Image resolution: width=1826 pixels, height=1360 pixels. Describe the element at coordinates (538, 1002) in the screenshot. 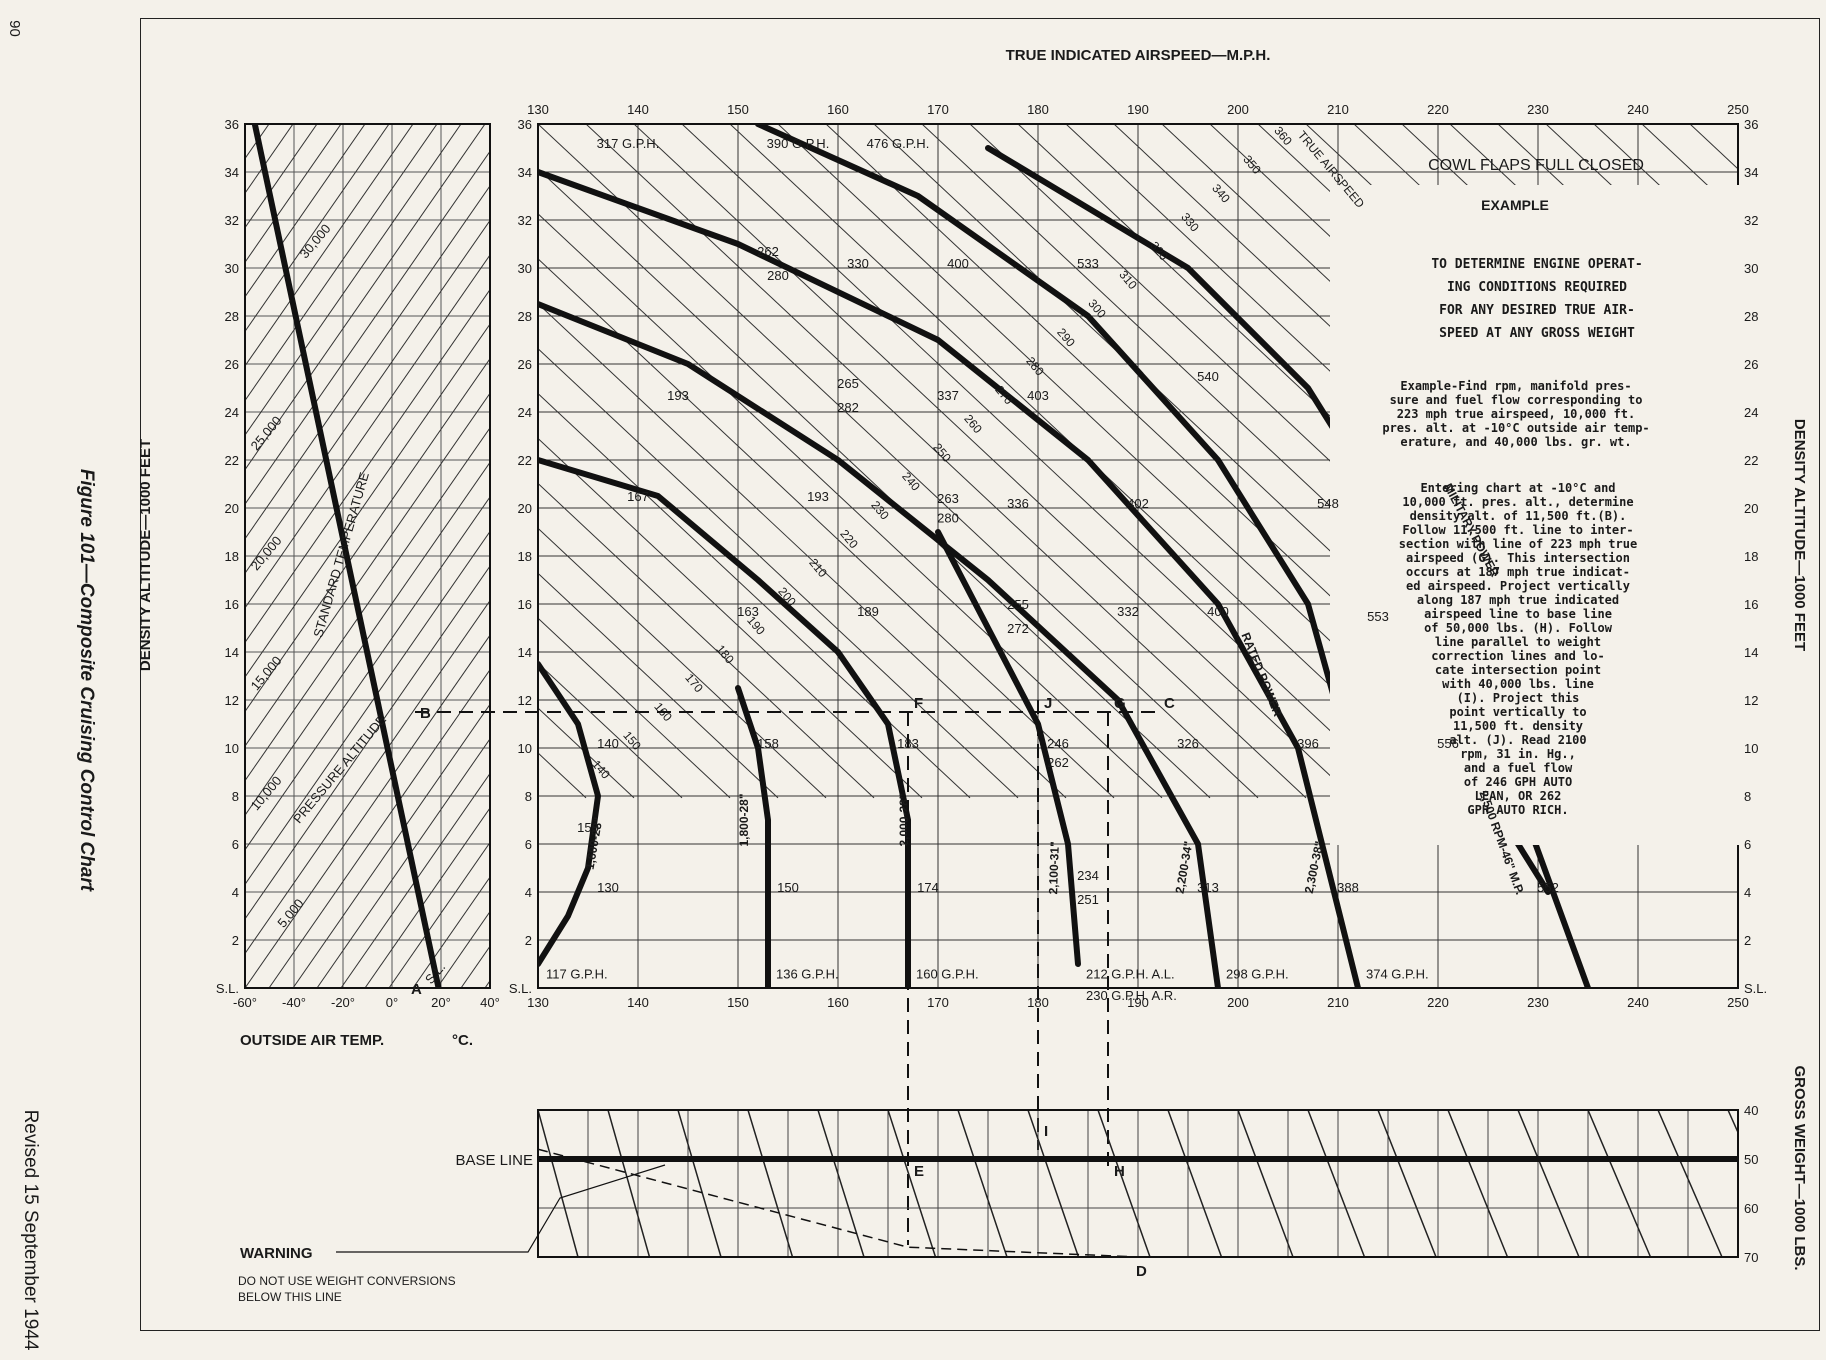

I see `x-tick-bottom: 130` at that location.